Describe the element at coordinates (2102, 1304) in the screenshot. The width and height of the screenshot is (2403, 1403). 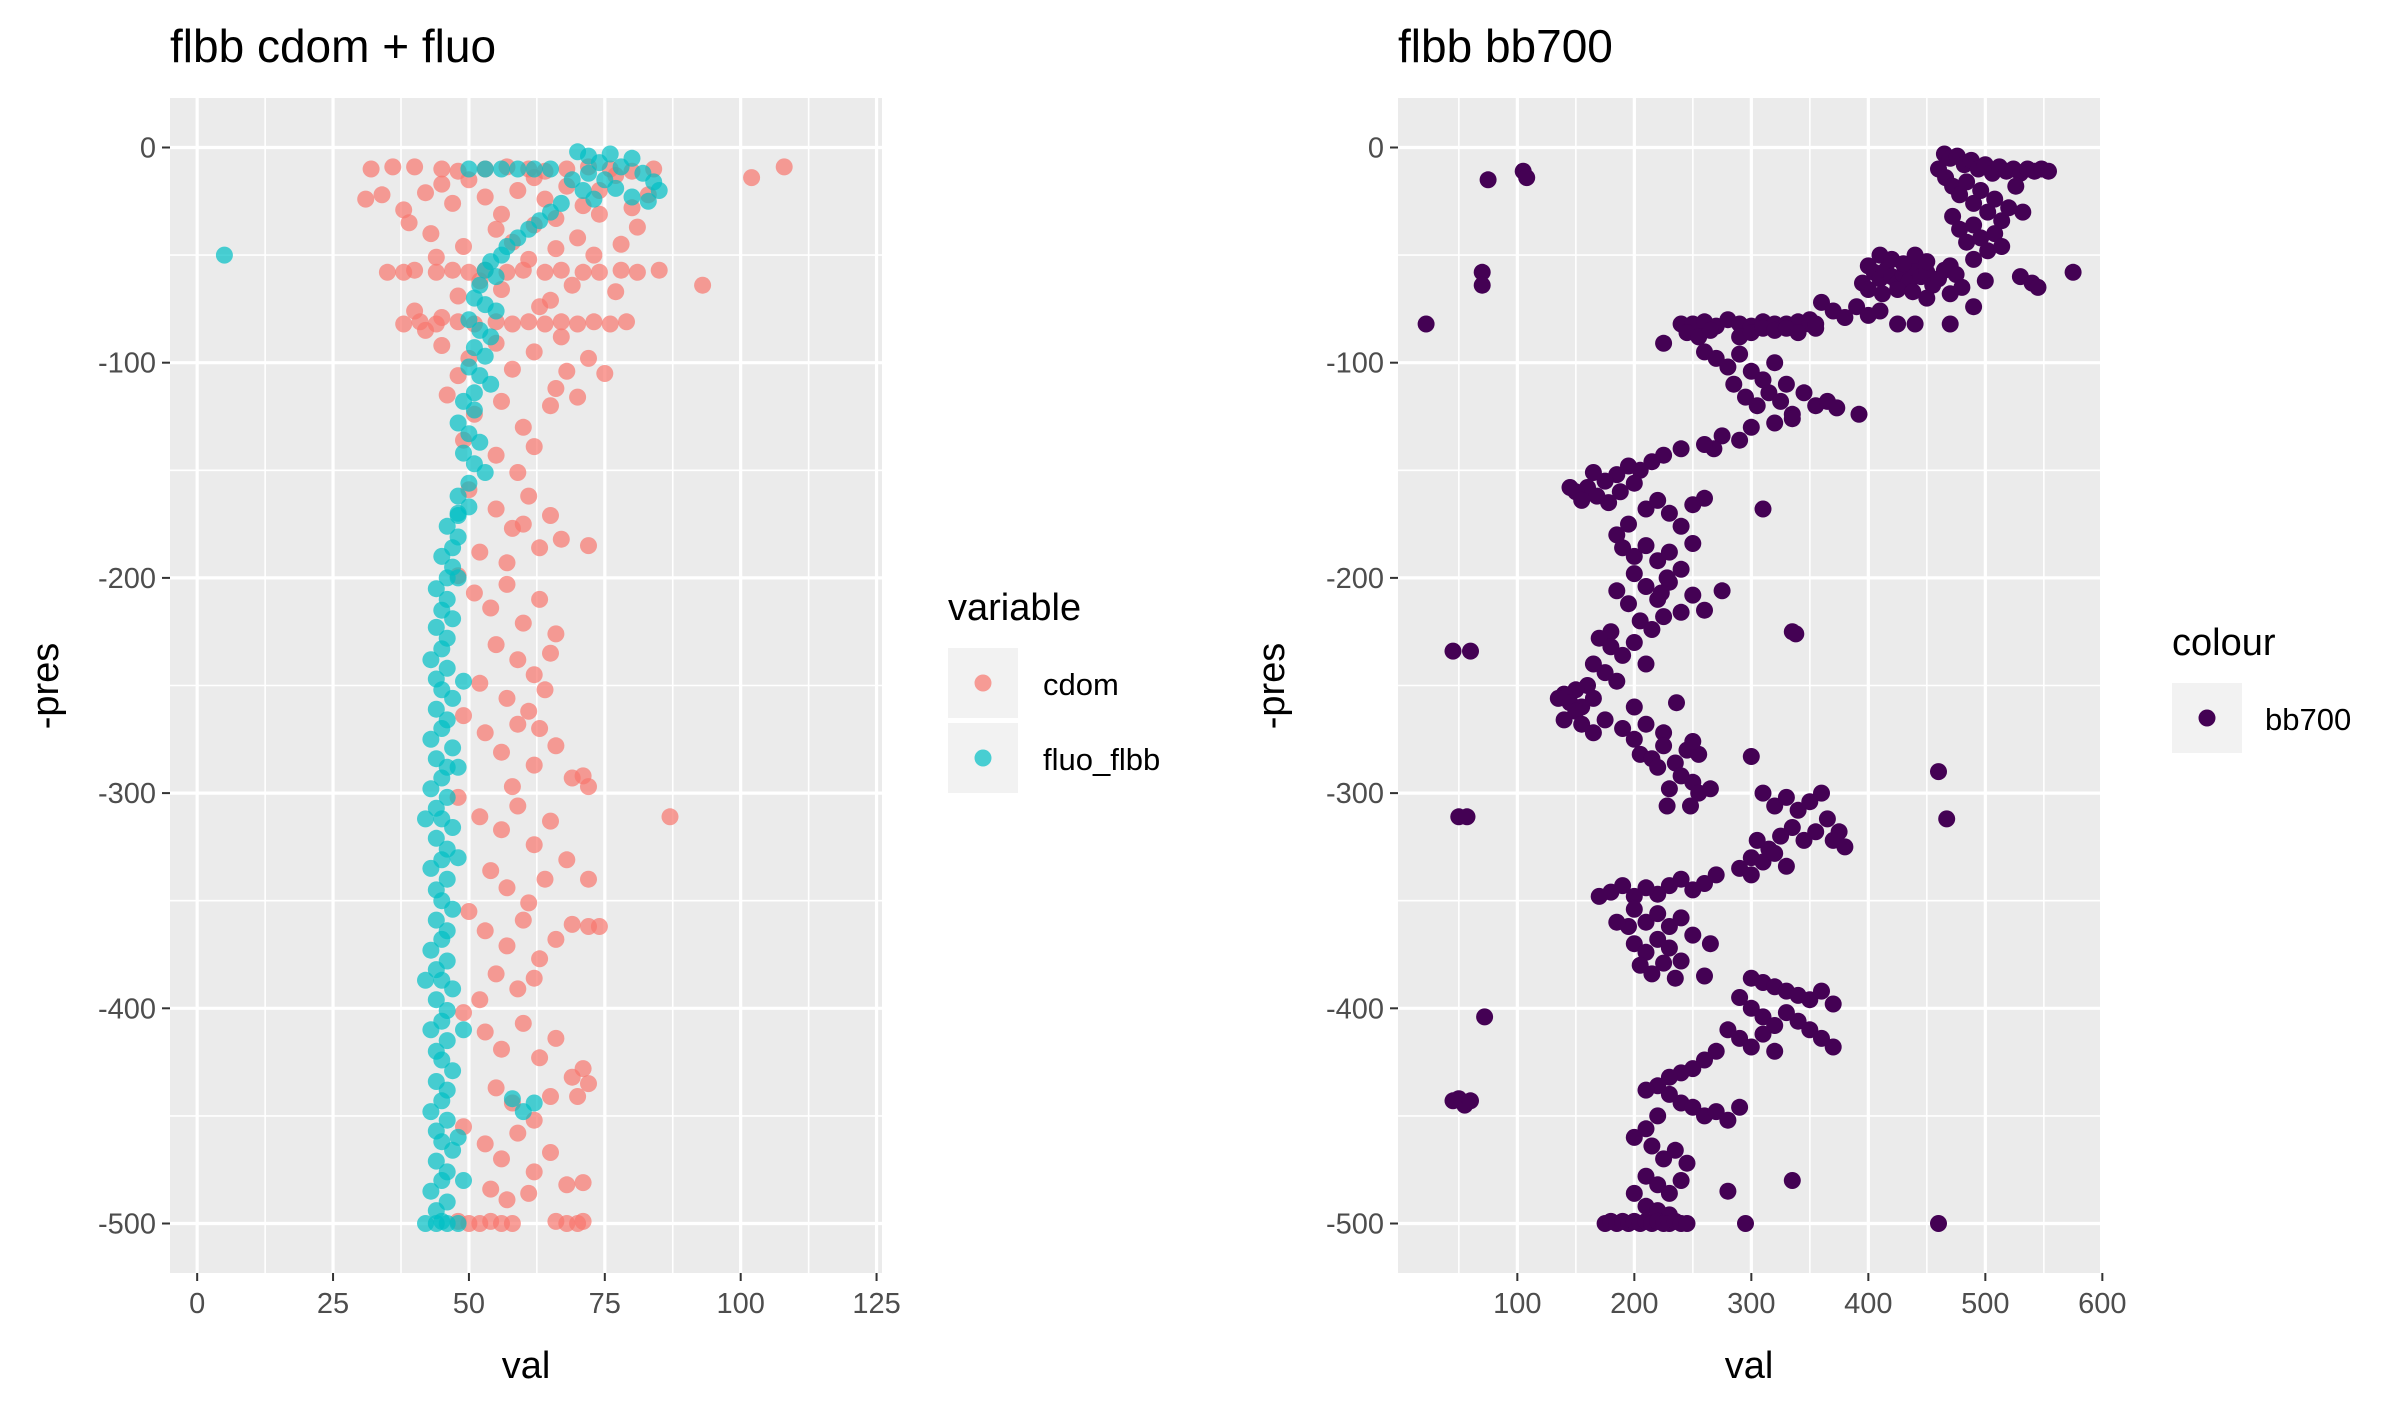
I see `x-tick-label: 600` at that location.